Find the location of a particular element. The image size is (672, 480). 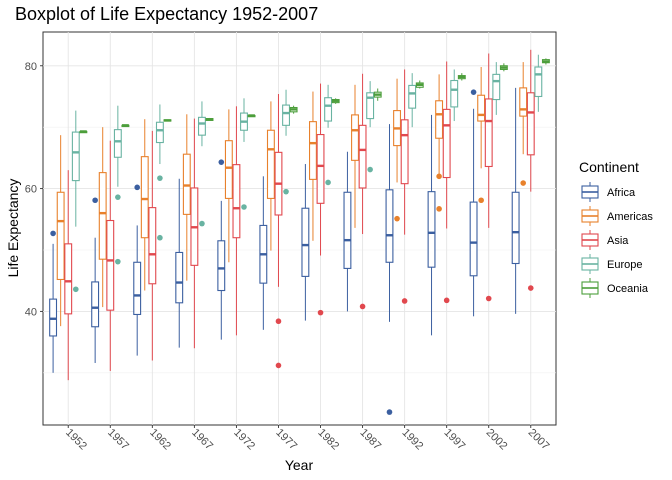

box-asia-1987 is located at coordinates (362, 191).